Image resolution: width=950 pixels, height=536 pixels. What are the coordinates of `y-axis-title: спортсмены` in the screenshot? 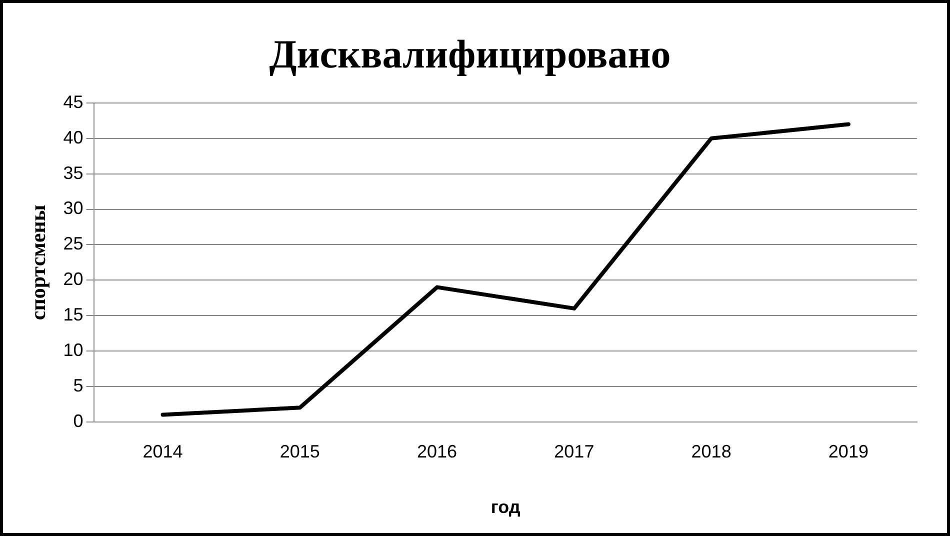 It's located at (38, 262).